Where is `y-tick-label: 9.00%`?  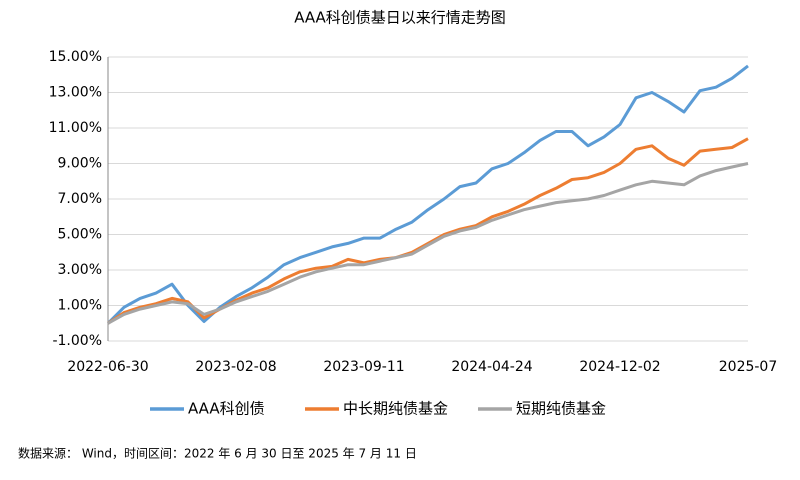
y-tick-label: 9.00% is located at coordinates (80, 164).